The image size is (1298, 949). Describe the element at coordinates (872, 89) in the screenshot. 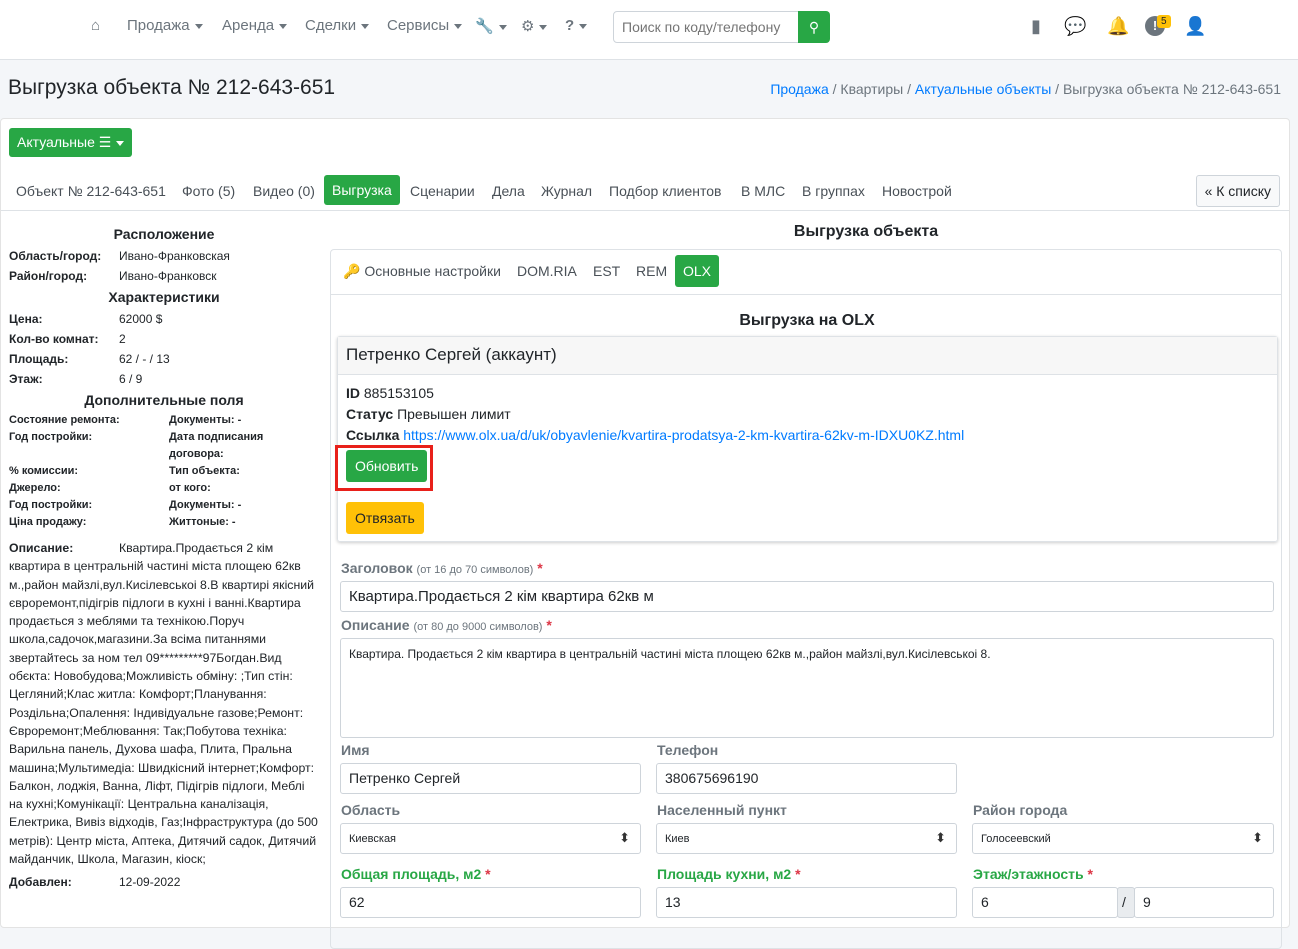

I see `breadcrumb-flats: Квартиры` at that location.